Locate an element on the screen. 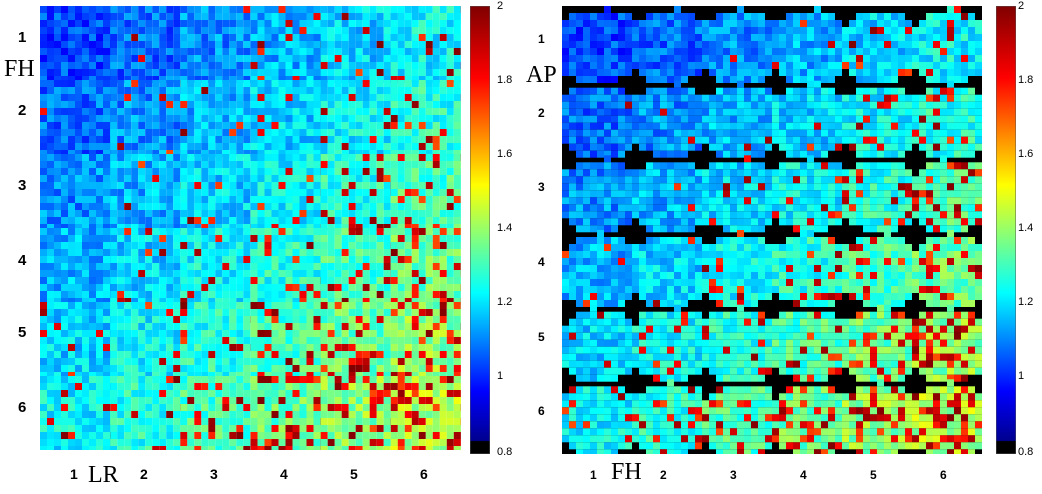 The image size is (1042, 494). right-row-axis-title: AP is located at coordinates (541, 75).